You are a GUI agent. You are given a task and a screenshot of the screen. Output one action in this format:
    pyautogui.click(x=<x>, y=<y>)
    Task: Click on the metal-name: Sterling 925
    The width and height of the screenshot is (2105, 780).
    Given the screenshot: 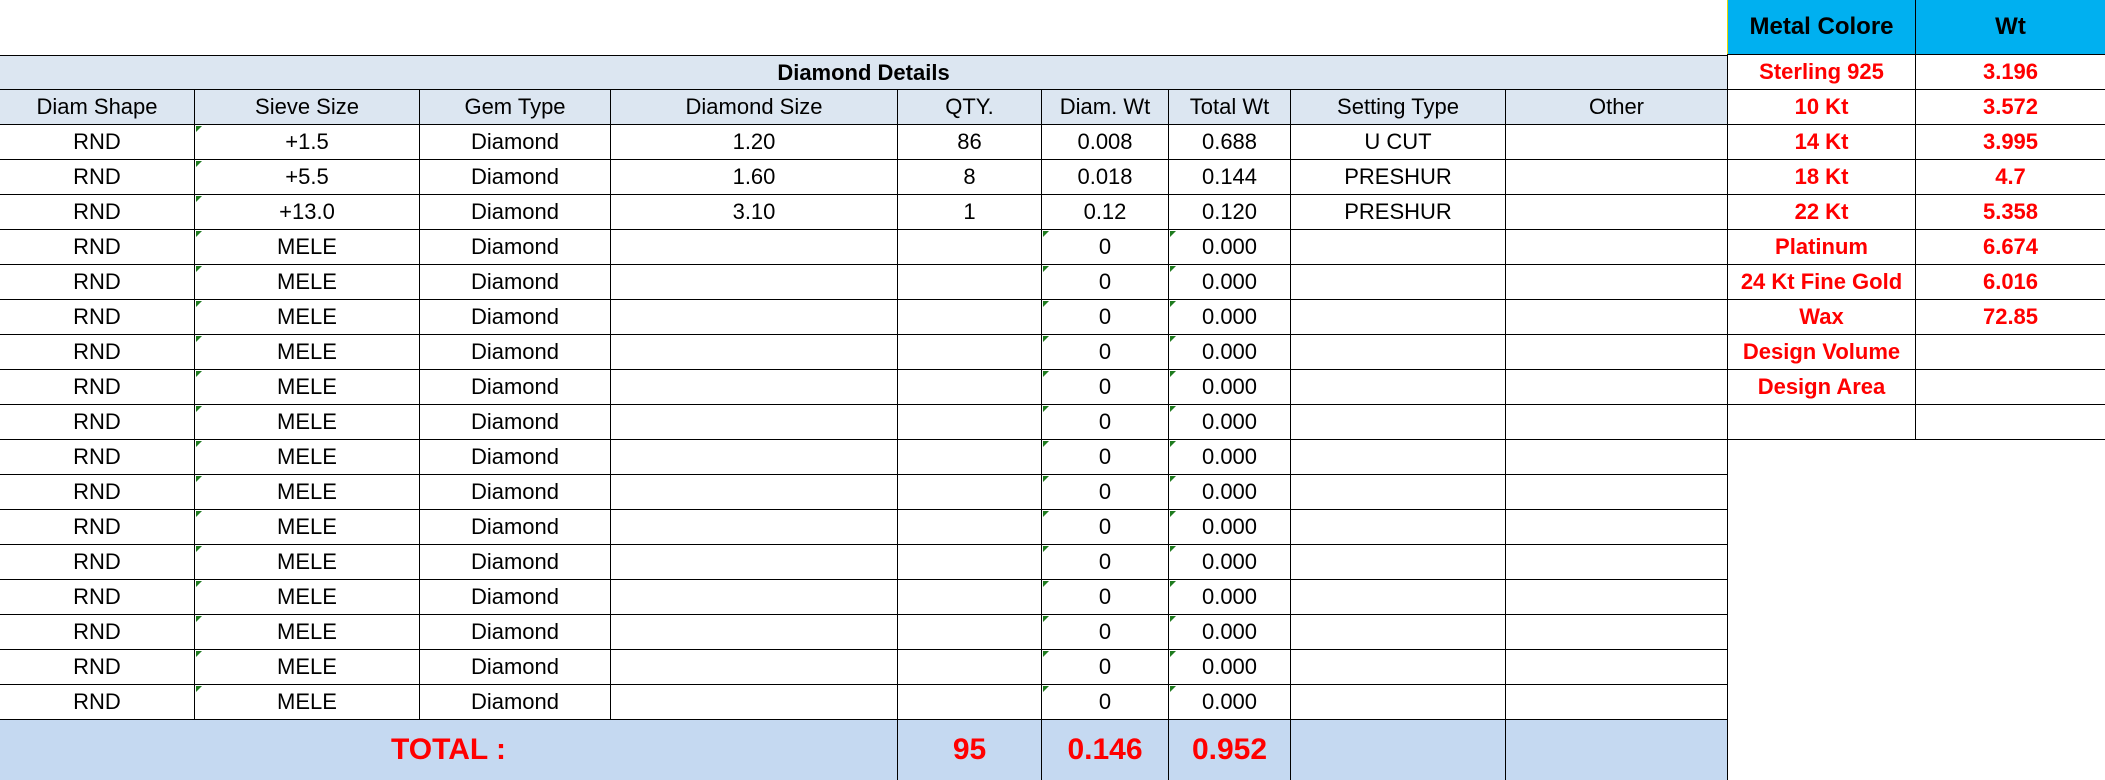 What is the action you would take?
    pyautogui.click(x=1821, y=72)
    